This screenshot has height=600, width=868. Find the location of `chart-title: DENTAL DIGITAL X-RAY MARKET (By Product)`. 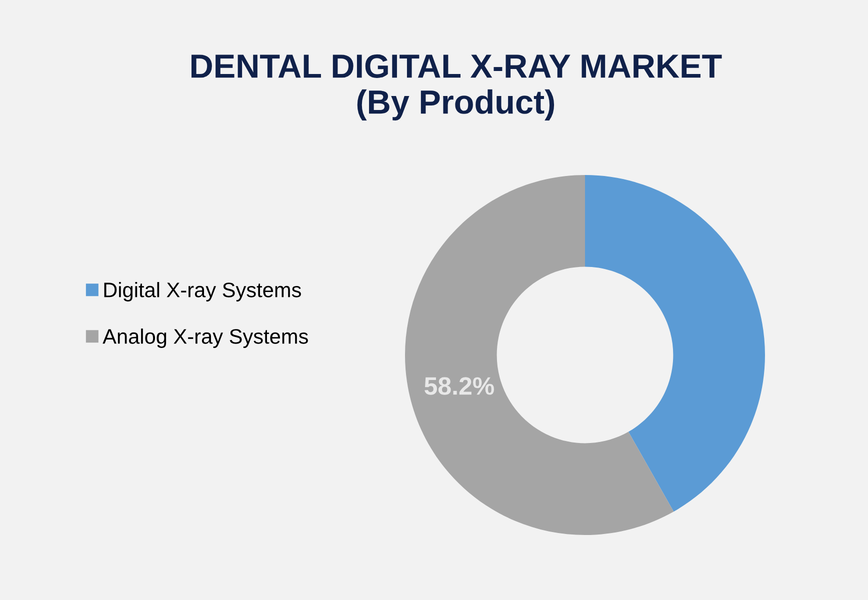

chart-title: DENTAL DIGITAL X-RAY MARKET (By Product) is located at coordinates (457, 87).